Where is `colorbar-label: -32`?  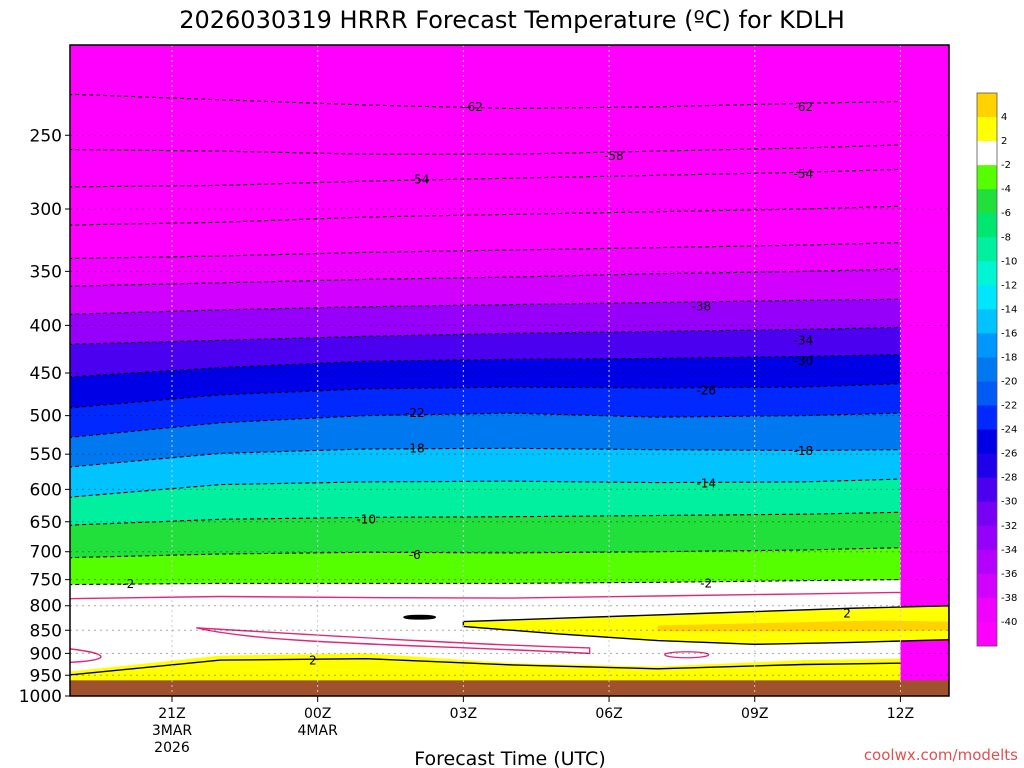
colorbar-label: -32 is located at coordinates (1009, 526).